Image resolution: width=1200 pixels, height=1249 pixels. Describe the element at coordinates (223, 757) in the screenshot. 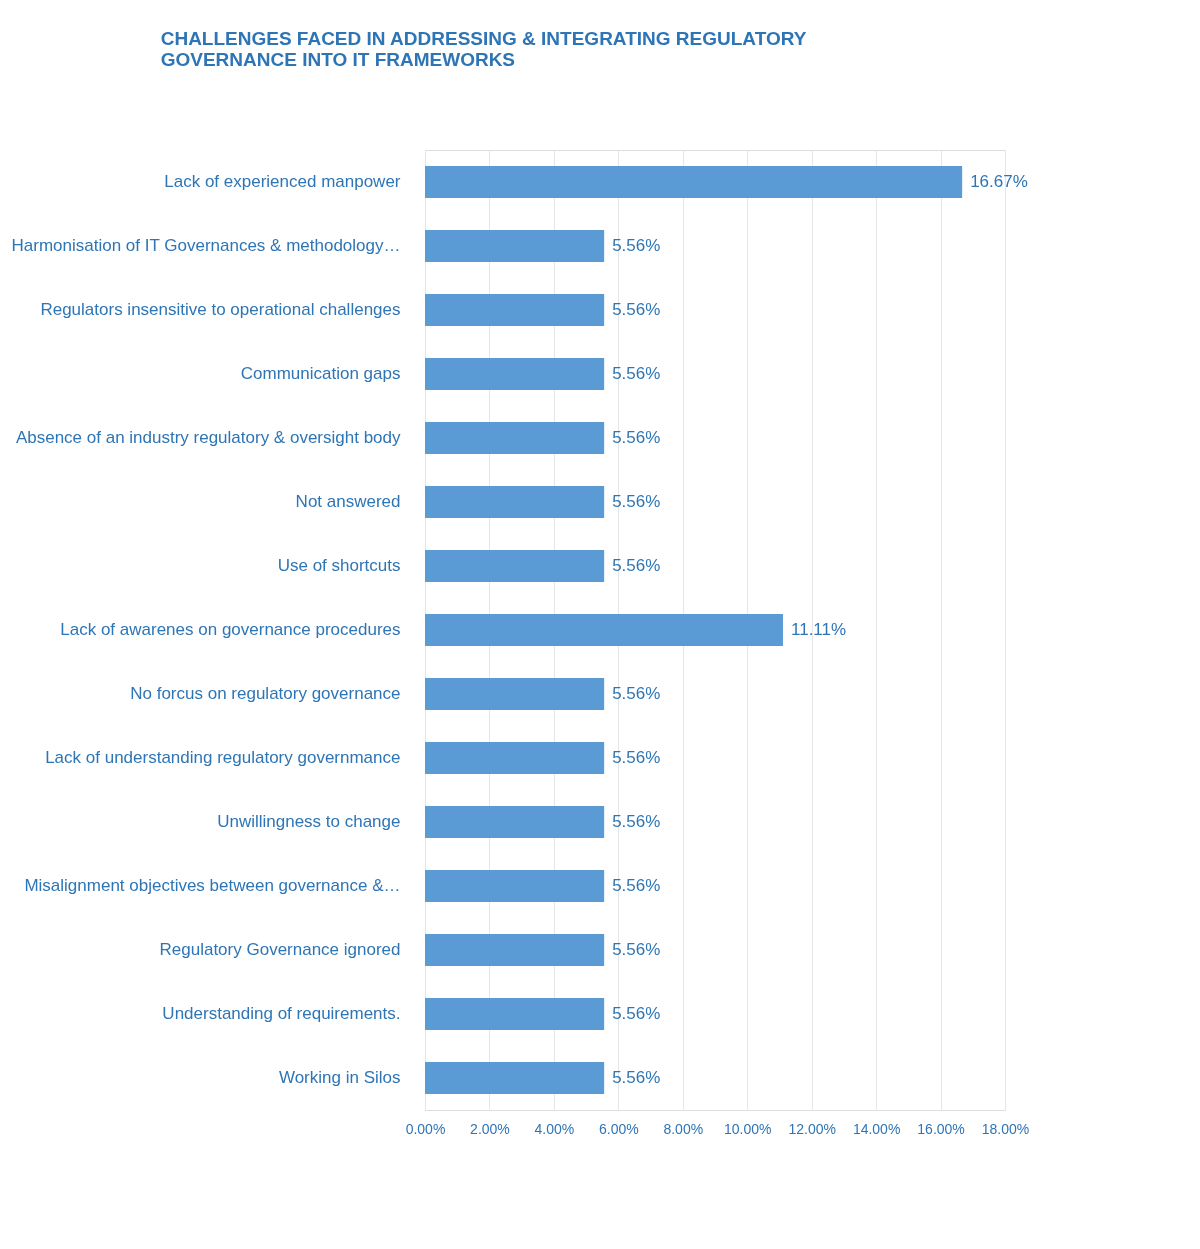

I see `y-tick-label: Lack of understanding regulatory governmance` at that location.